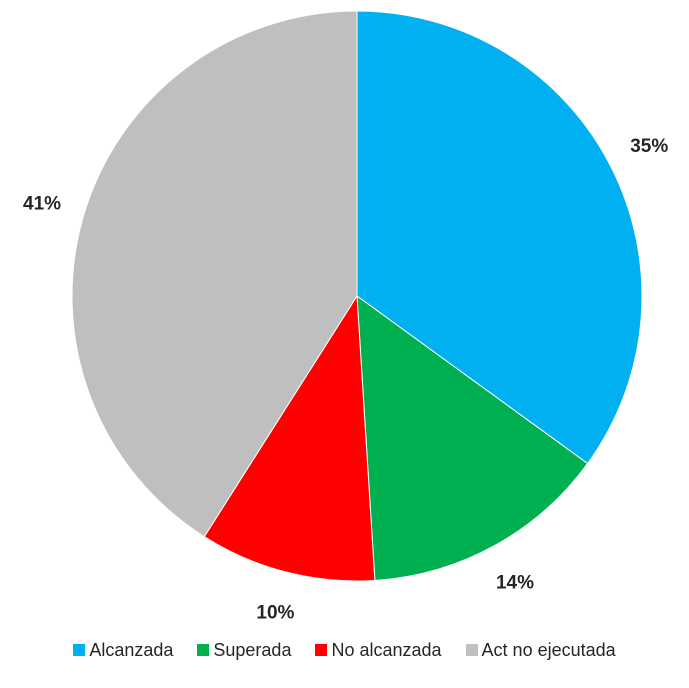 The width and height of the screenshot is (689, 688). I want to click on legend-label-act-no-ejecutada: Act no ejecutada, so click(548, 649).